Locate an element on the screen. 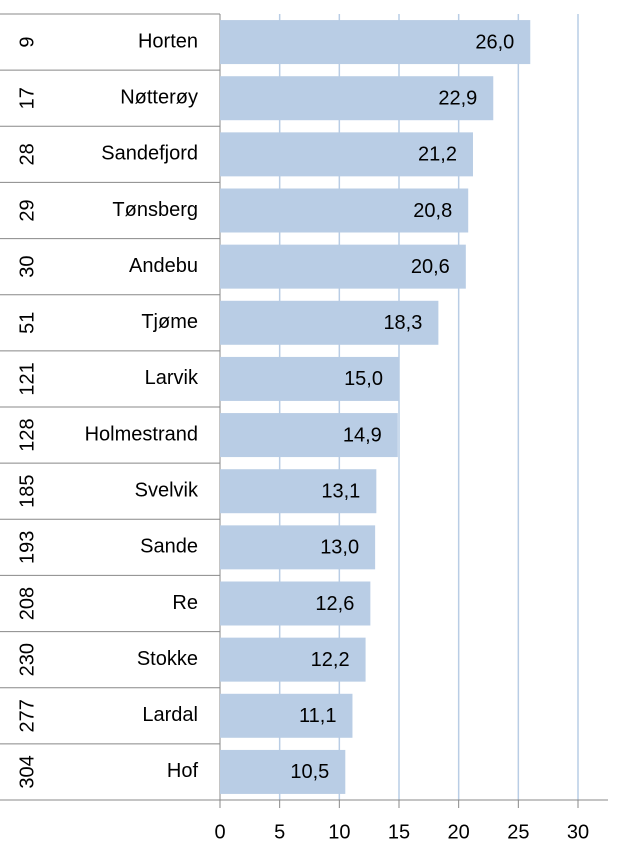 Image resolution: width=618 pixels, height=845 pixels. category-label: Stokke is located at coordinates (167, 659).